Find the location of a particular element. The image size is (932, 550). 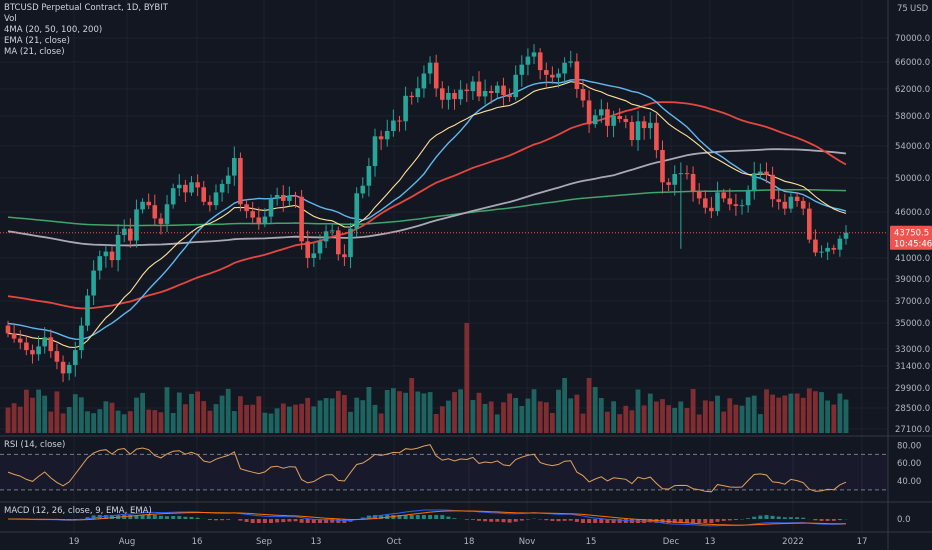

legend-ema: EMA (21, close) is located at coordinates (37, 41).